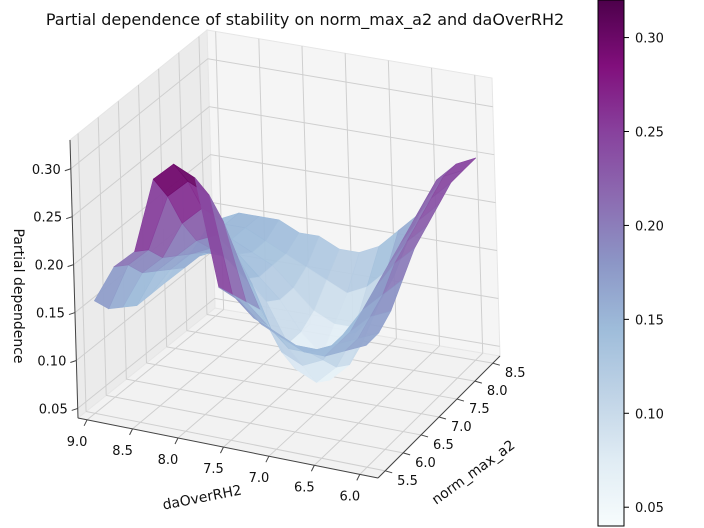  I want to click on colorbar-tick-label: 0.15, so click(649, 320).